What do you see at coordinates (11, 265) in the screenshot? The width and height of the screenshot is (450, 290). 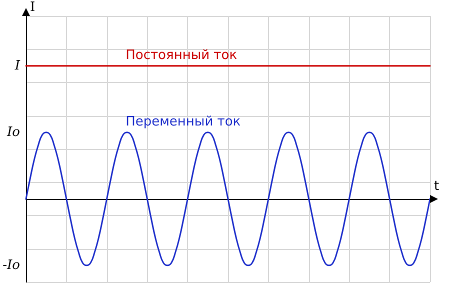 I see `text: -Io` at bounding box center [11, 265].